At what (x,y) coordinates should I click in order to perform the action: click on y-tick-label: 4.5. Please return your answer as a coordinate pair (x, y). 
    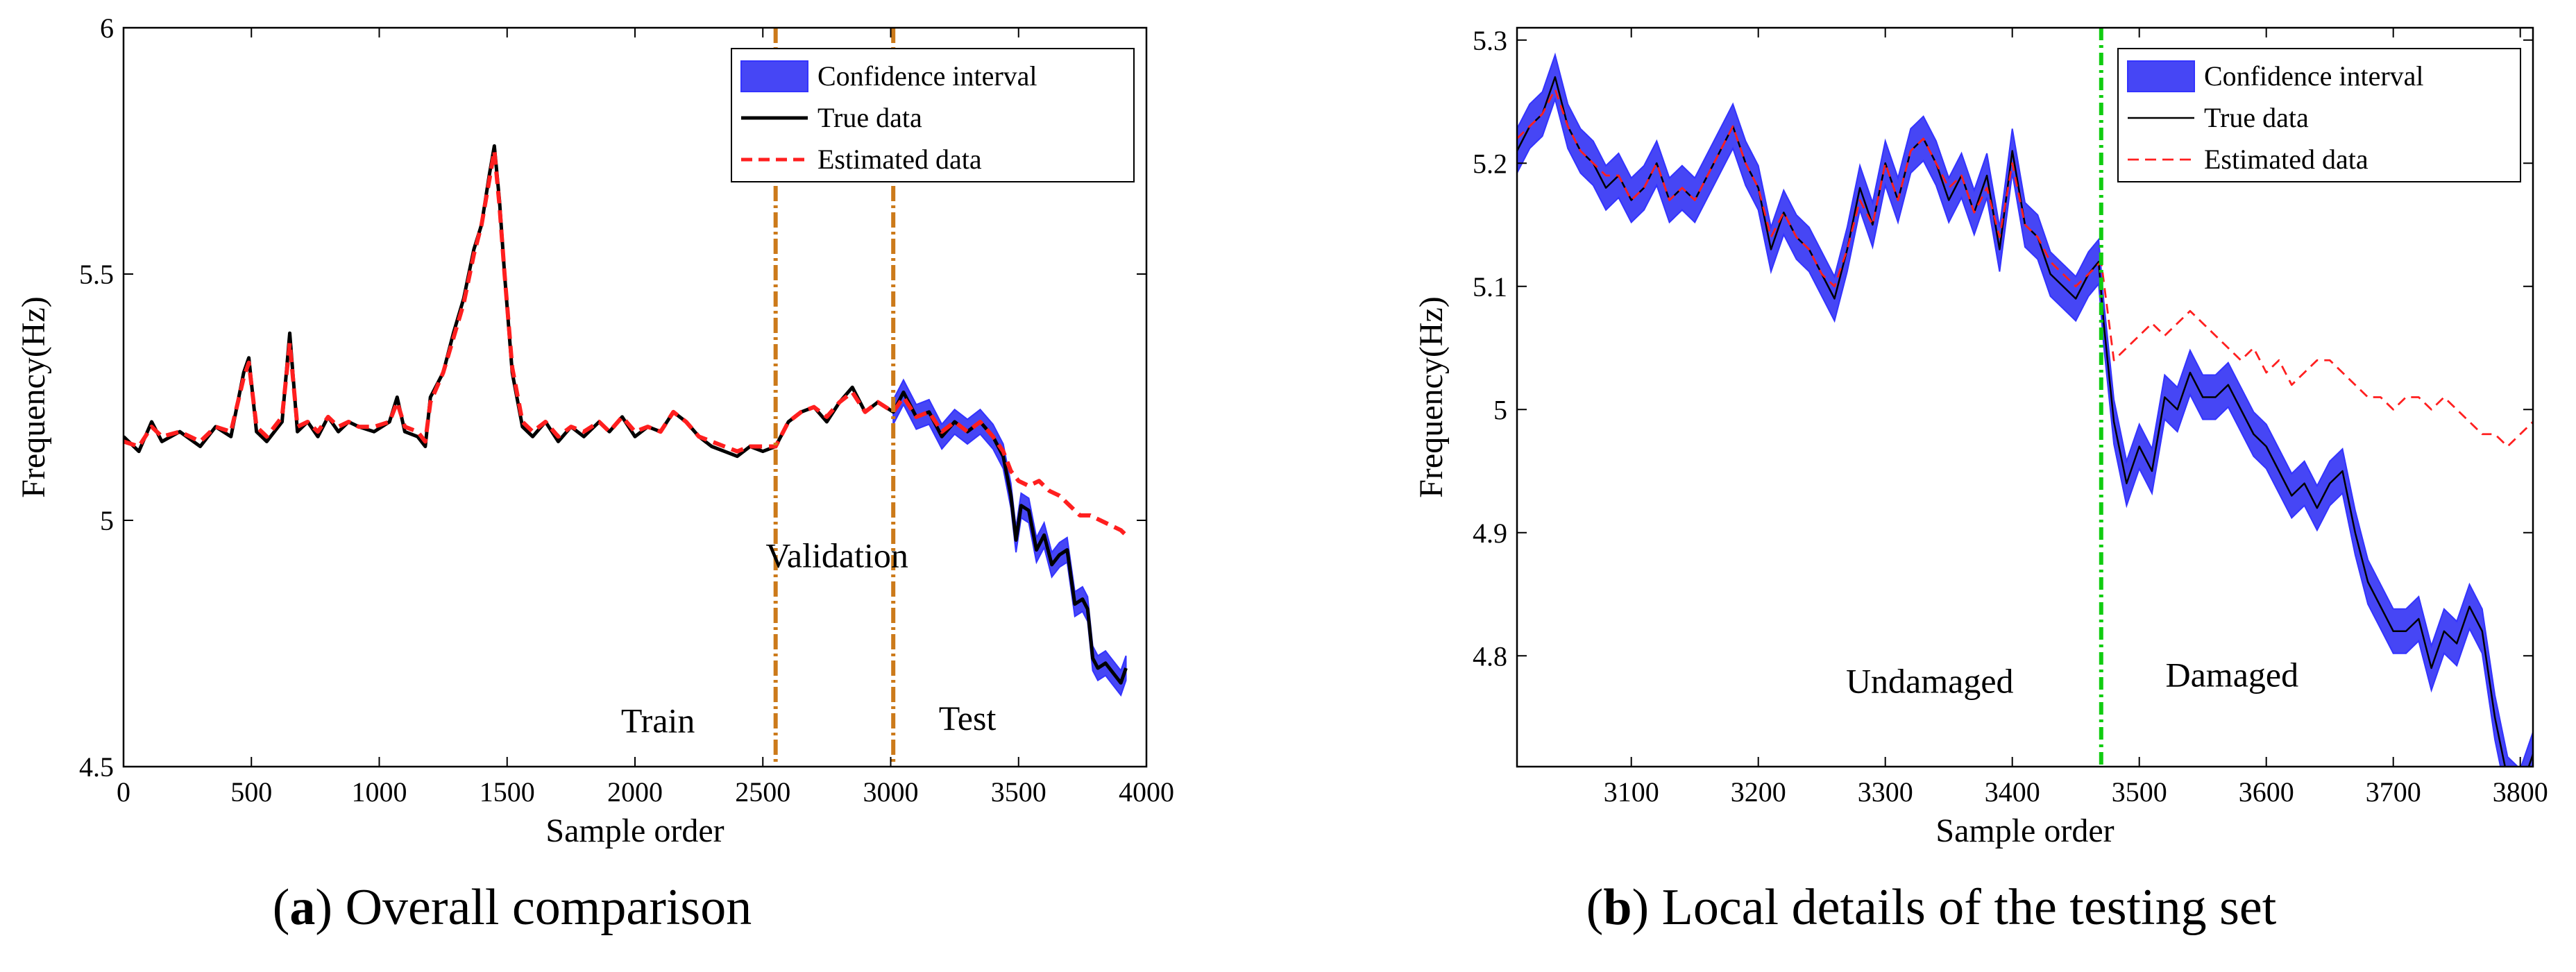
    Looking at the image, I should click on (96, 767).